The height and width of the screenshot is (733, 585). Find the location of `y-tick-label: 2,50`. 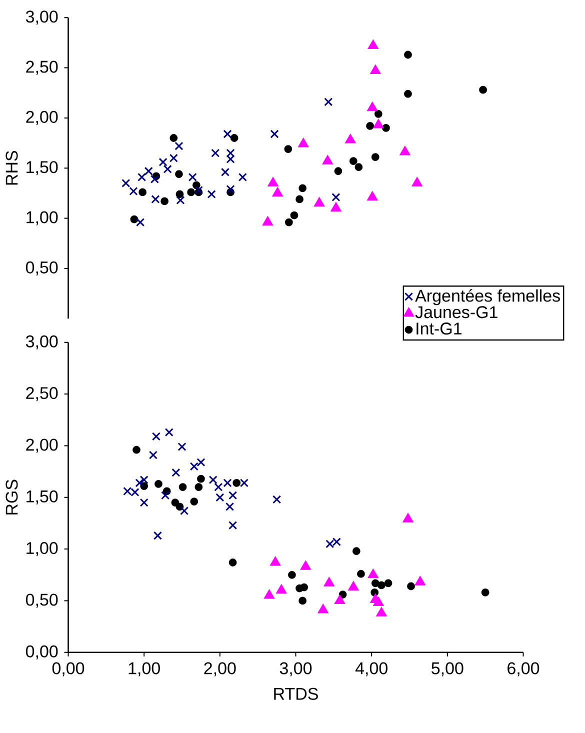

y-tick-label: 2,50 is located at coordinates (42, 67).